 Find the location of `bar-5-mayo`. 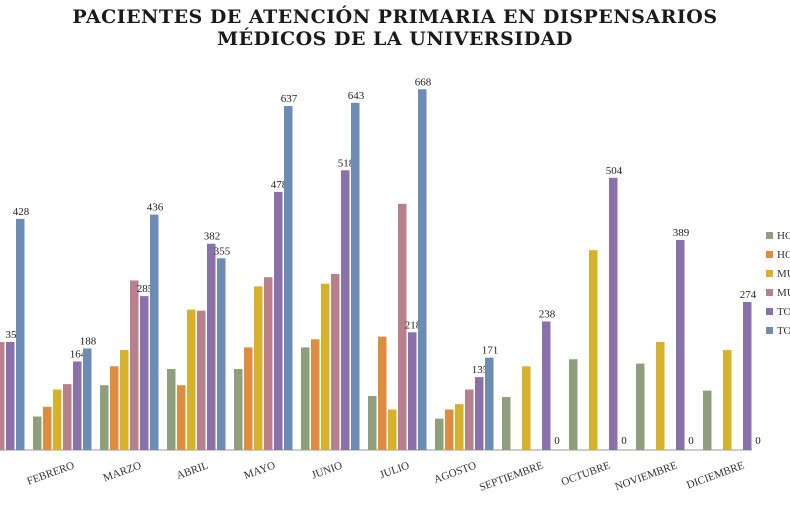

bar-5-mayo is located at coordinates (278, 320).